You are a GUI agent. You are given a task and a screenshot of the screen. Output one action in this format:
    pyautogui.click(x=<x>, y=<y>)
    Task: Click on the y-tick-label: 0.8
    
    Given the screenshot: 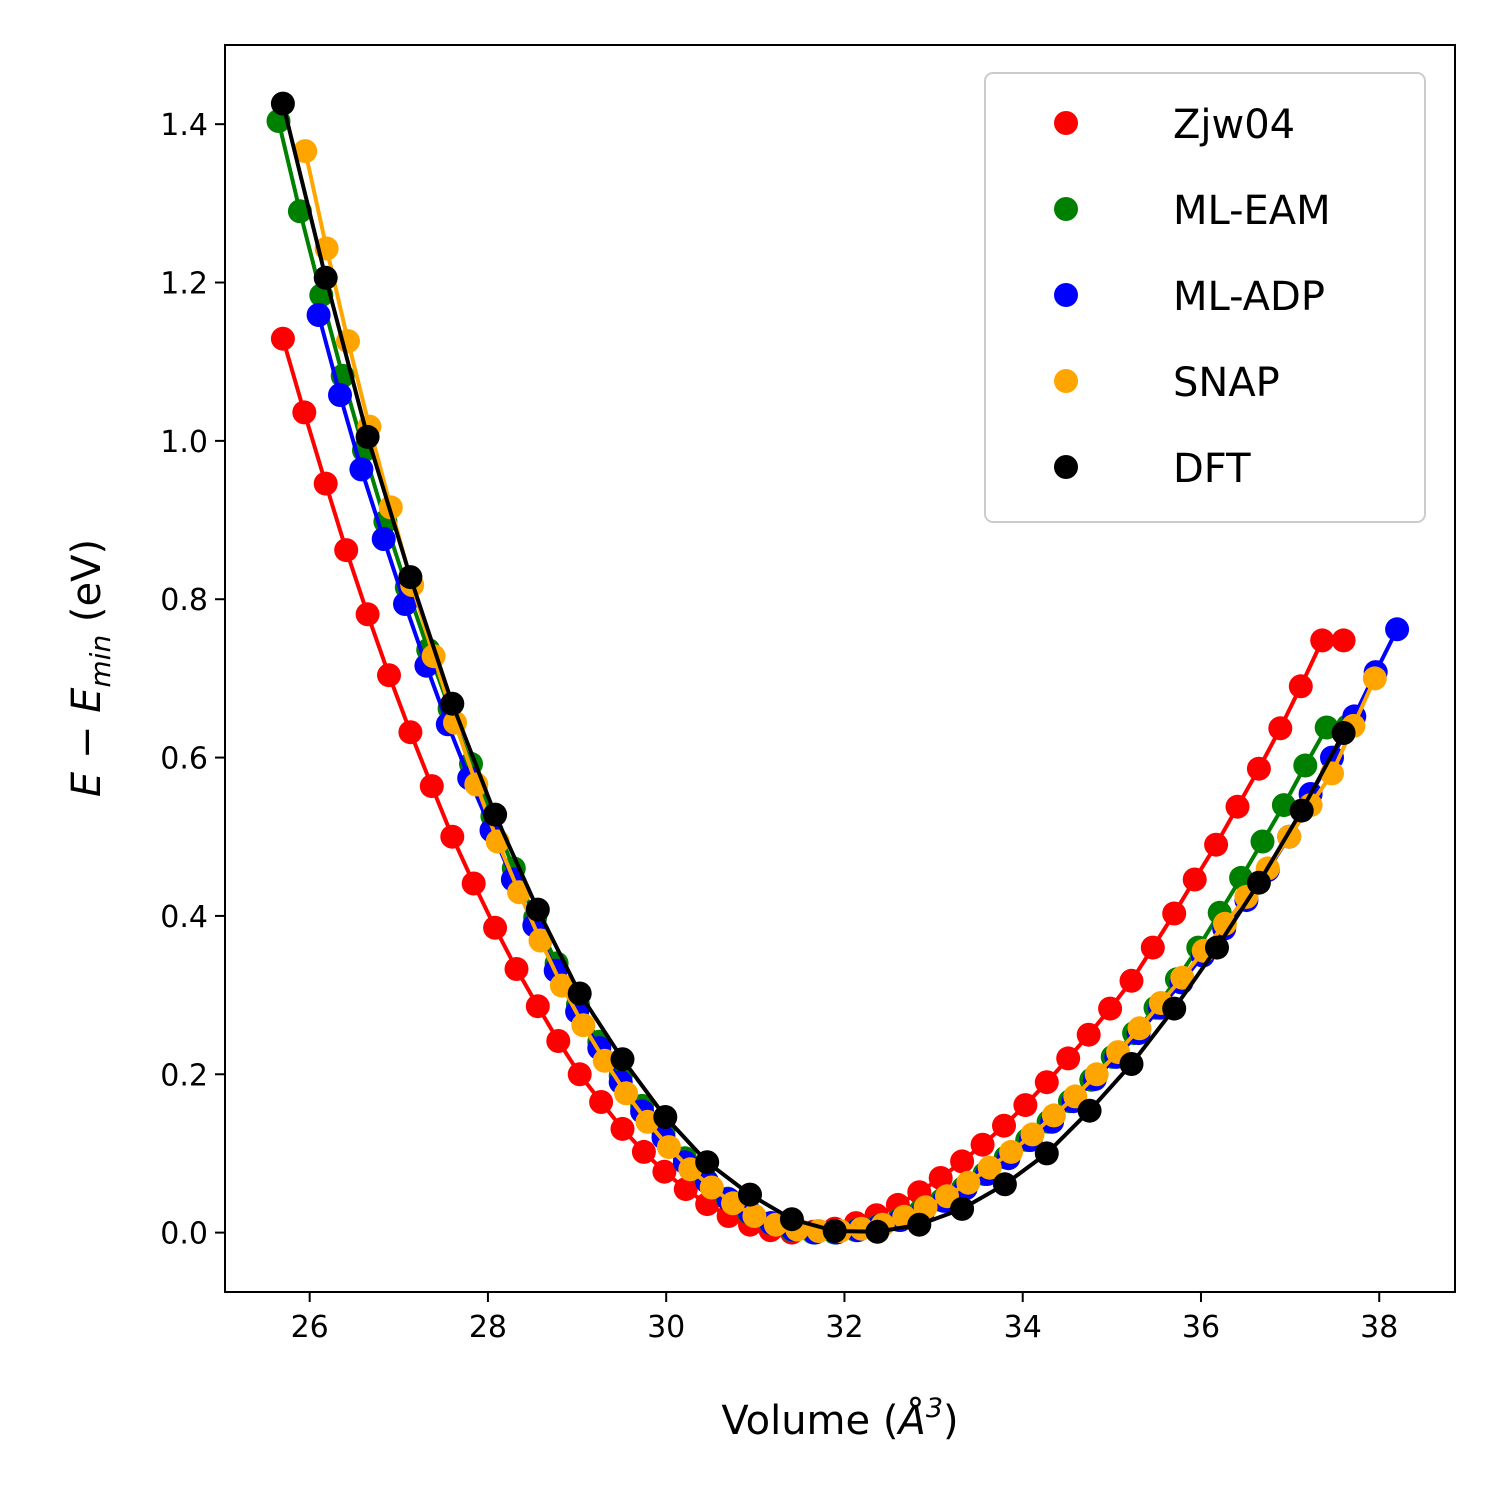 What is the action you would take?
    pyautogui.click(x=184, y=600)
    